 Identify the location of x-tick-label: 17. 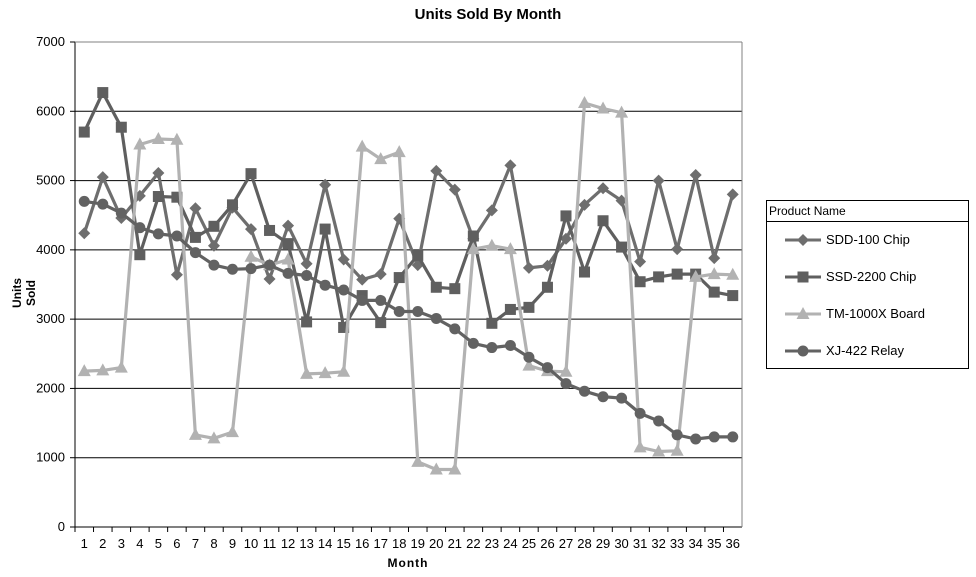
(380, 543).